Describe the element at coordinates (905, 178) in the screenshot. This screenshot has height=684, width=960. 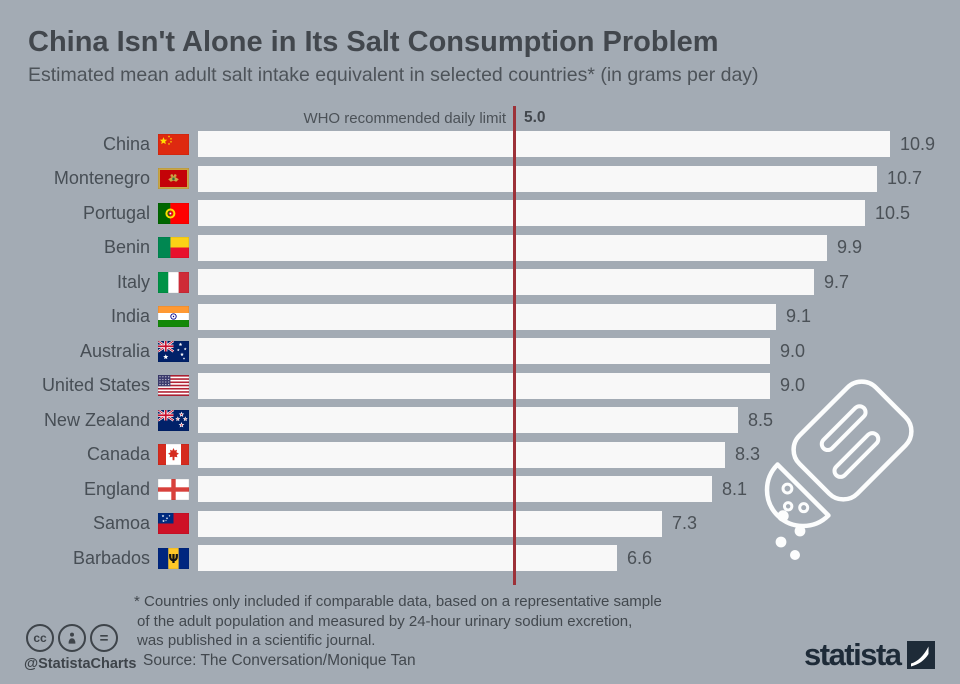
I see `value-label: 10.7` at that location.